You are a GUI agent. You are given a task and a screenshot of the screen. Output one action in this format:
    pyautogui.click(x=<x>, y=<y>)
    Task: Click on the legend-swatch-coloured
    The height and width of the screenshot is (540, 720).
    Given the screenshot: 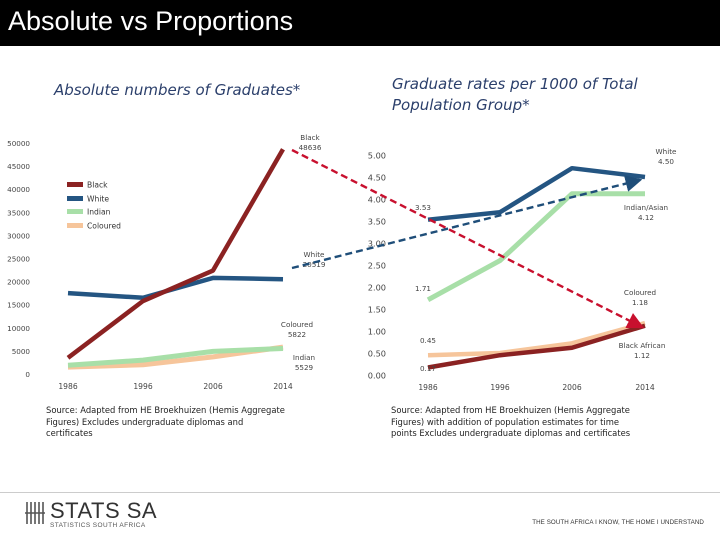 What is the action you would take?
    pyautogui.click(x=75, y=225)
    